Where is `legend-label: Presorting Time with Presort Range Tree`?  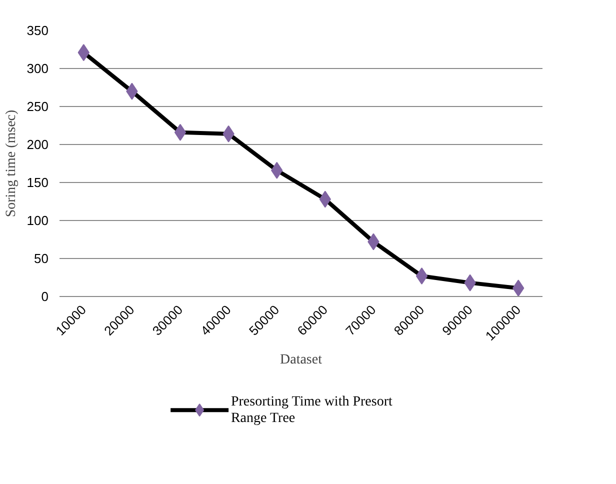
legend-label: Presorting Time with Presort Range Tree is located at coordinates (311, 410).